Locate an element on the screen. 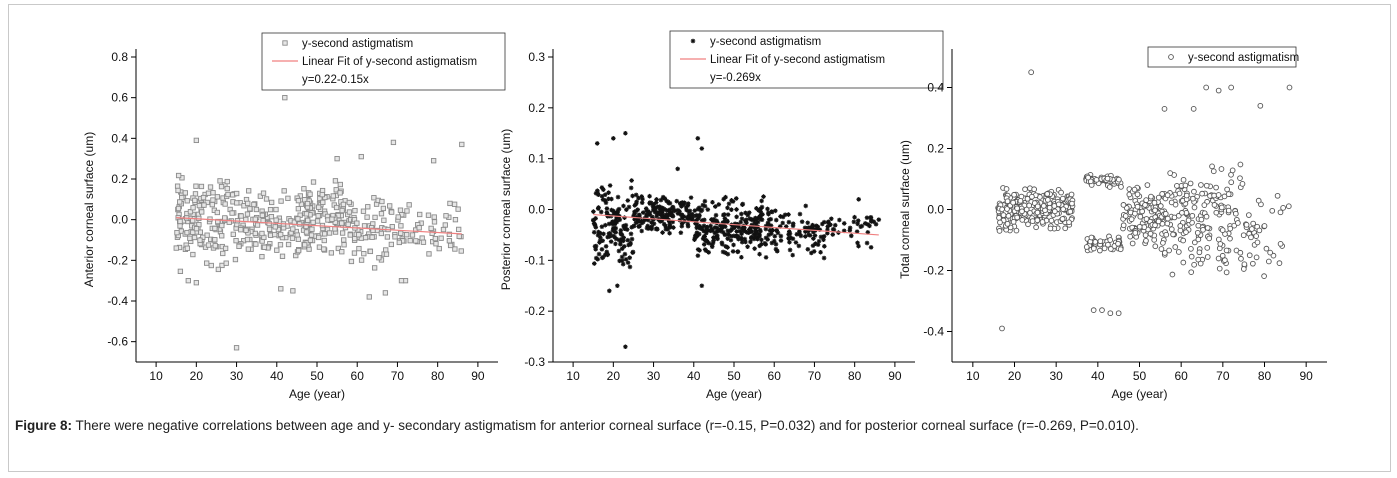 Image resolution: width=1397 pixels, height=478 pixels. x-tick-label: 90 is located at coordinates (478, 376).